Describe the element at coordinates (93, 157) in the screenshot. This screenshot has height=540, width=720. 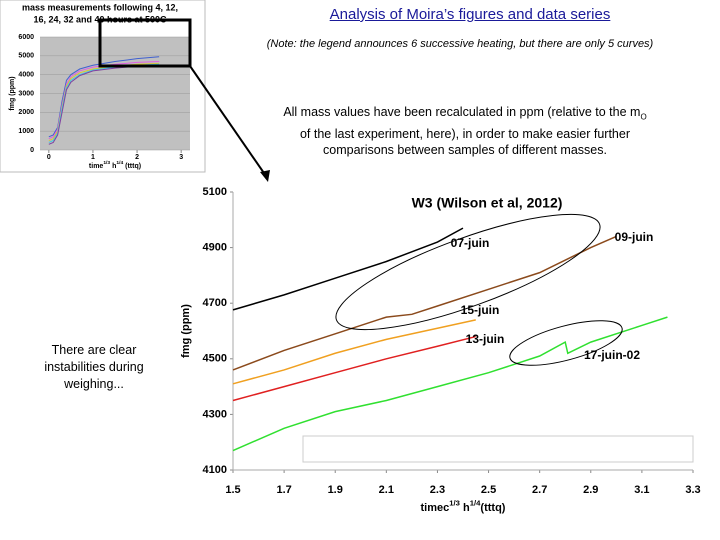
I see `x-tick-label: 1` at that location.